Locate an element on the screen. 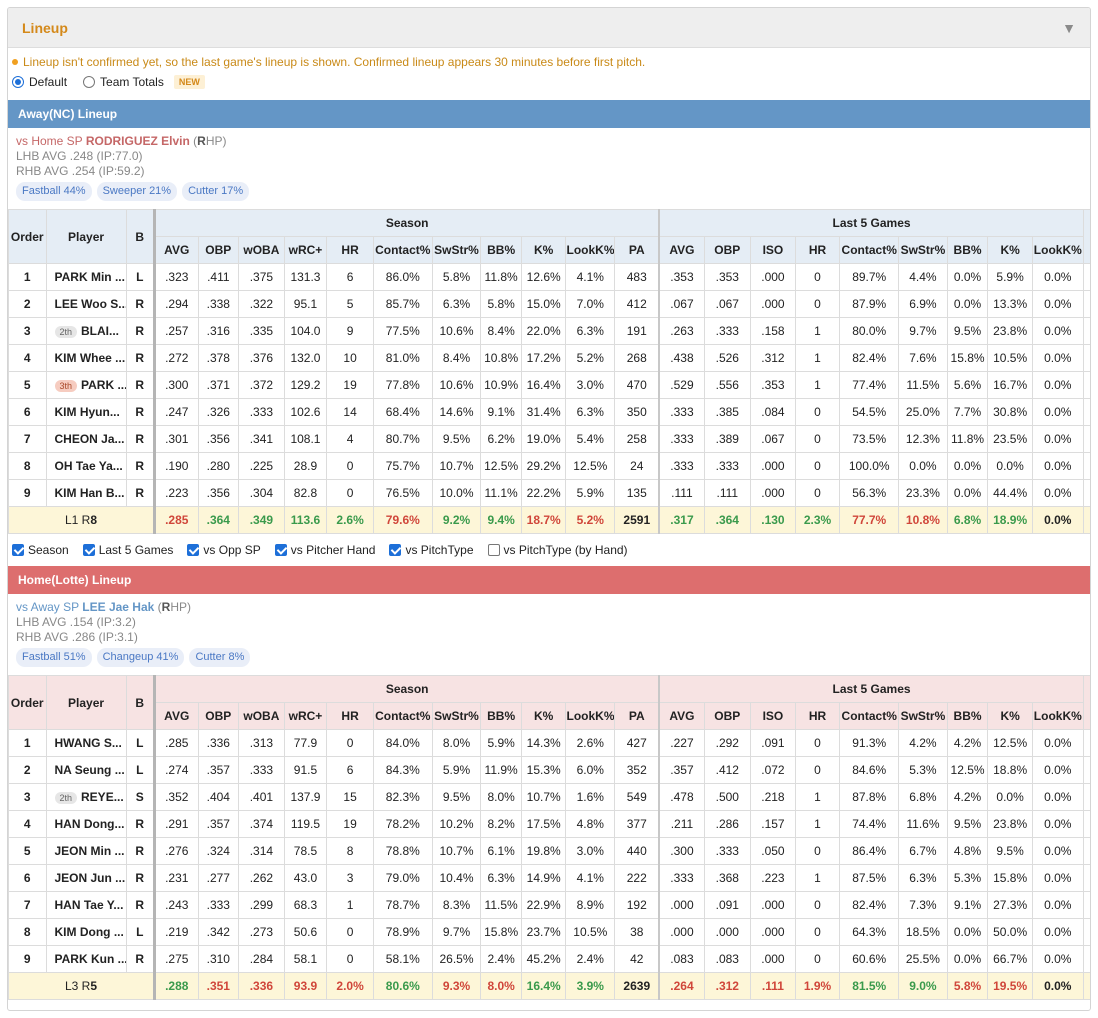 Image resolution: width=1098 pixels, height=1018 pixels. caret-down-icon: ▼ is located at coordinates (1069, 27).